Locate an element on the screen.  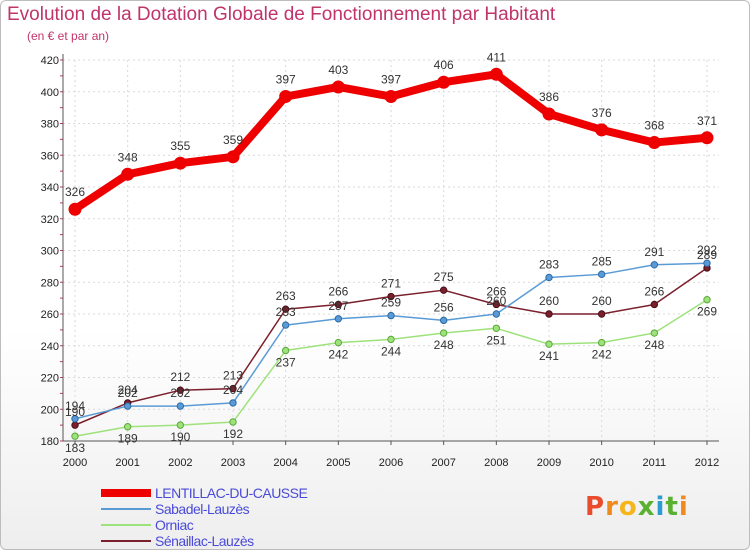
x-tick-label: 2004 is located at coordinates (285, 463).